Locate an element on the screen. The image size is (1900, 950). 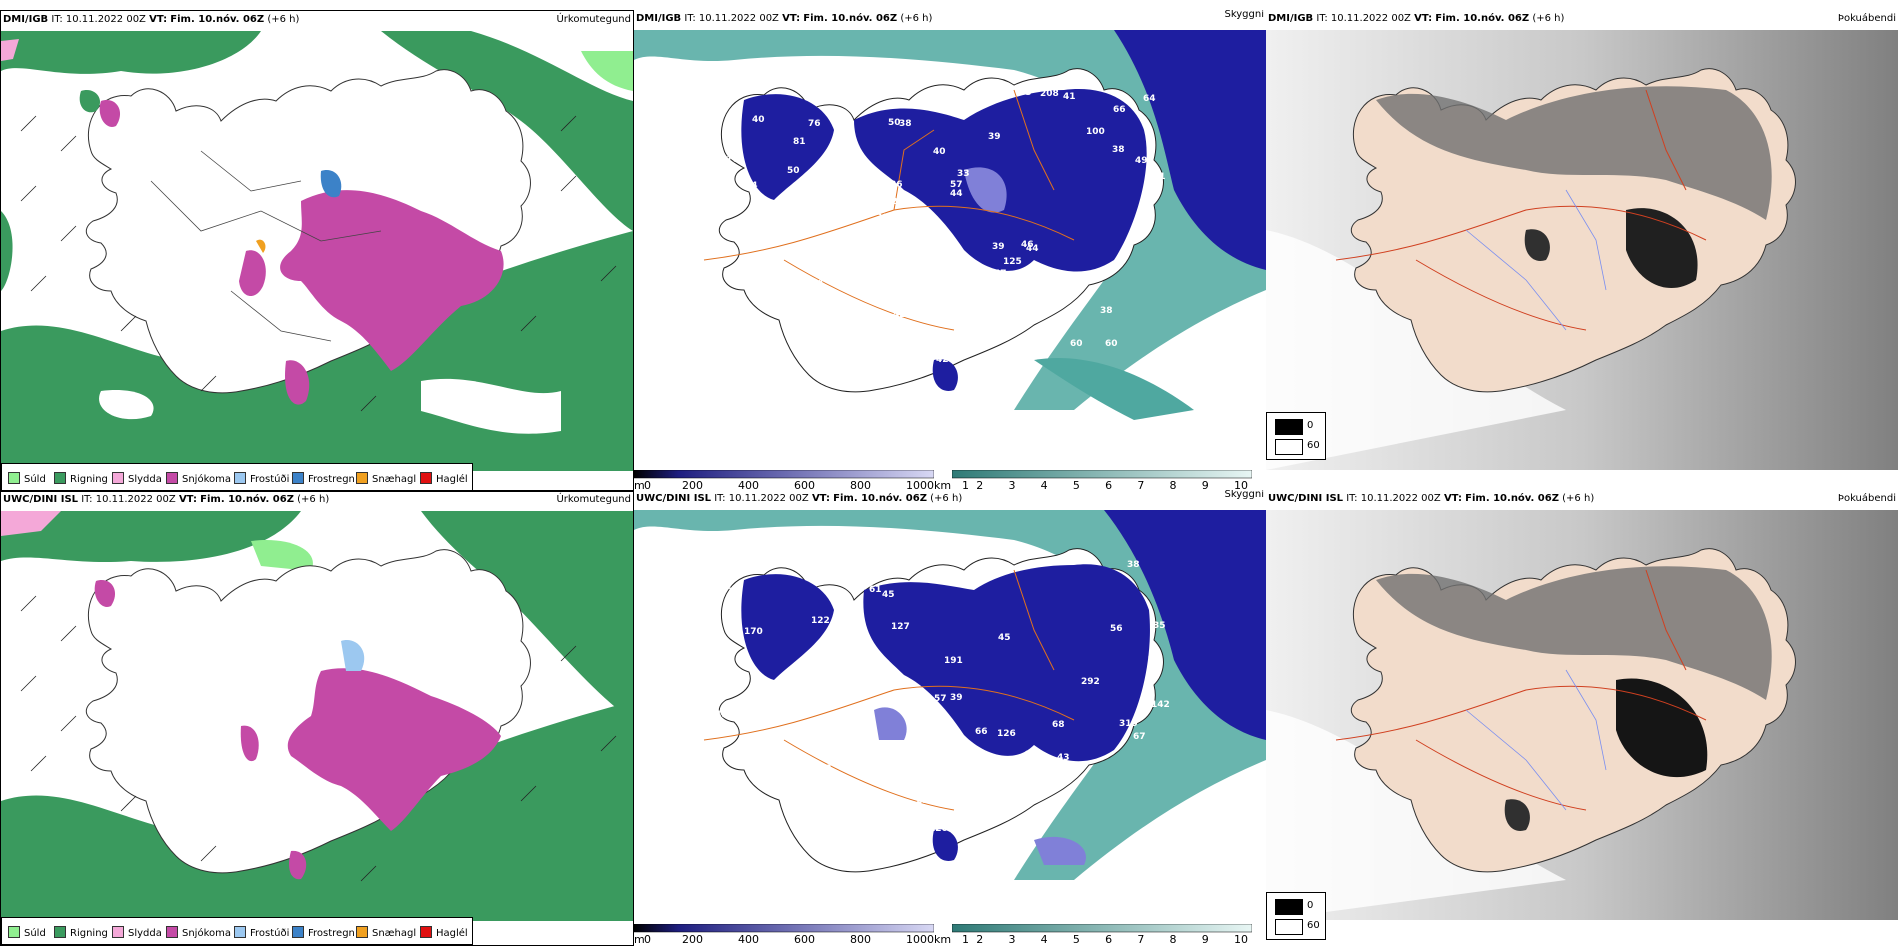
visibility-value: 60 is located at coordinates (1111, 344).